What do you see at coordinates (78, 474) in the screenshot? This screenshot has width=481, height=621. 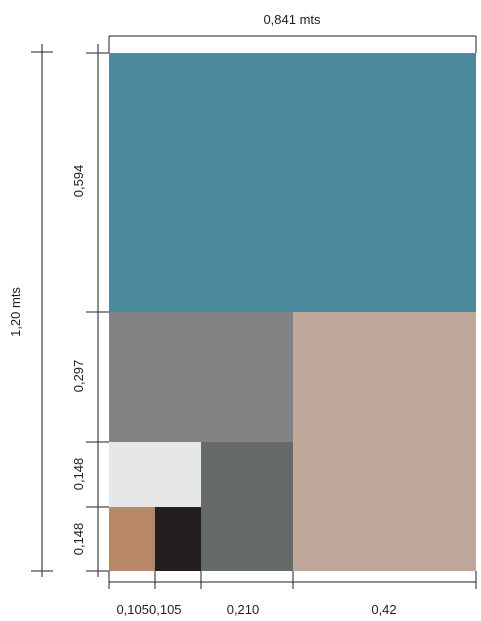 I see `height-segment-a5-label: 0,148` at bounding box center [78, 474].